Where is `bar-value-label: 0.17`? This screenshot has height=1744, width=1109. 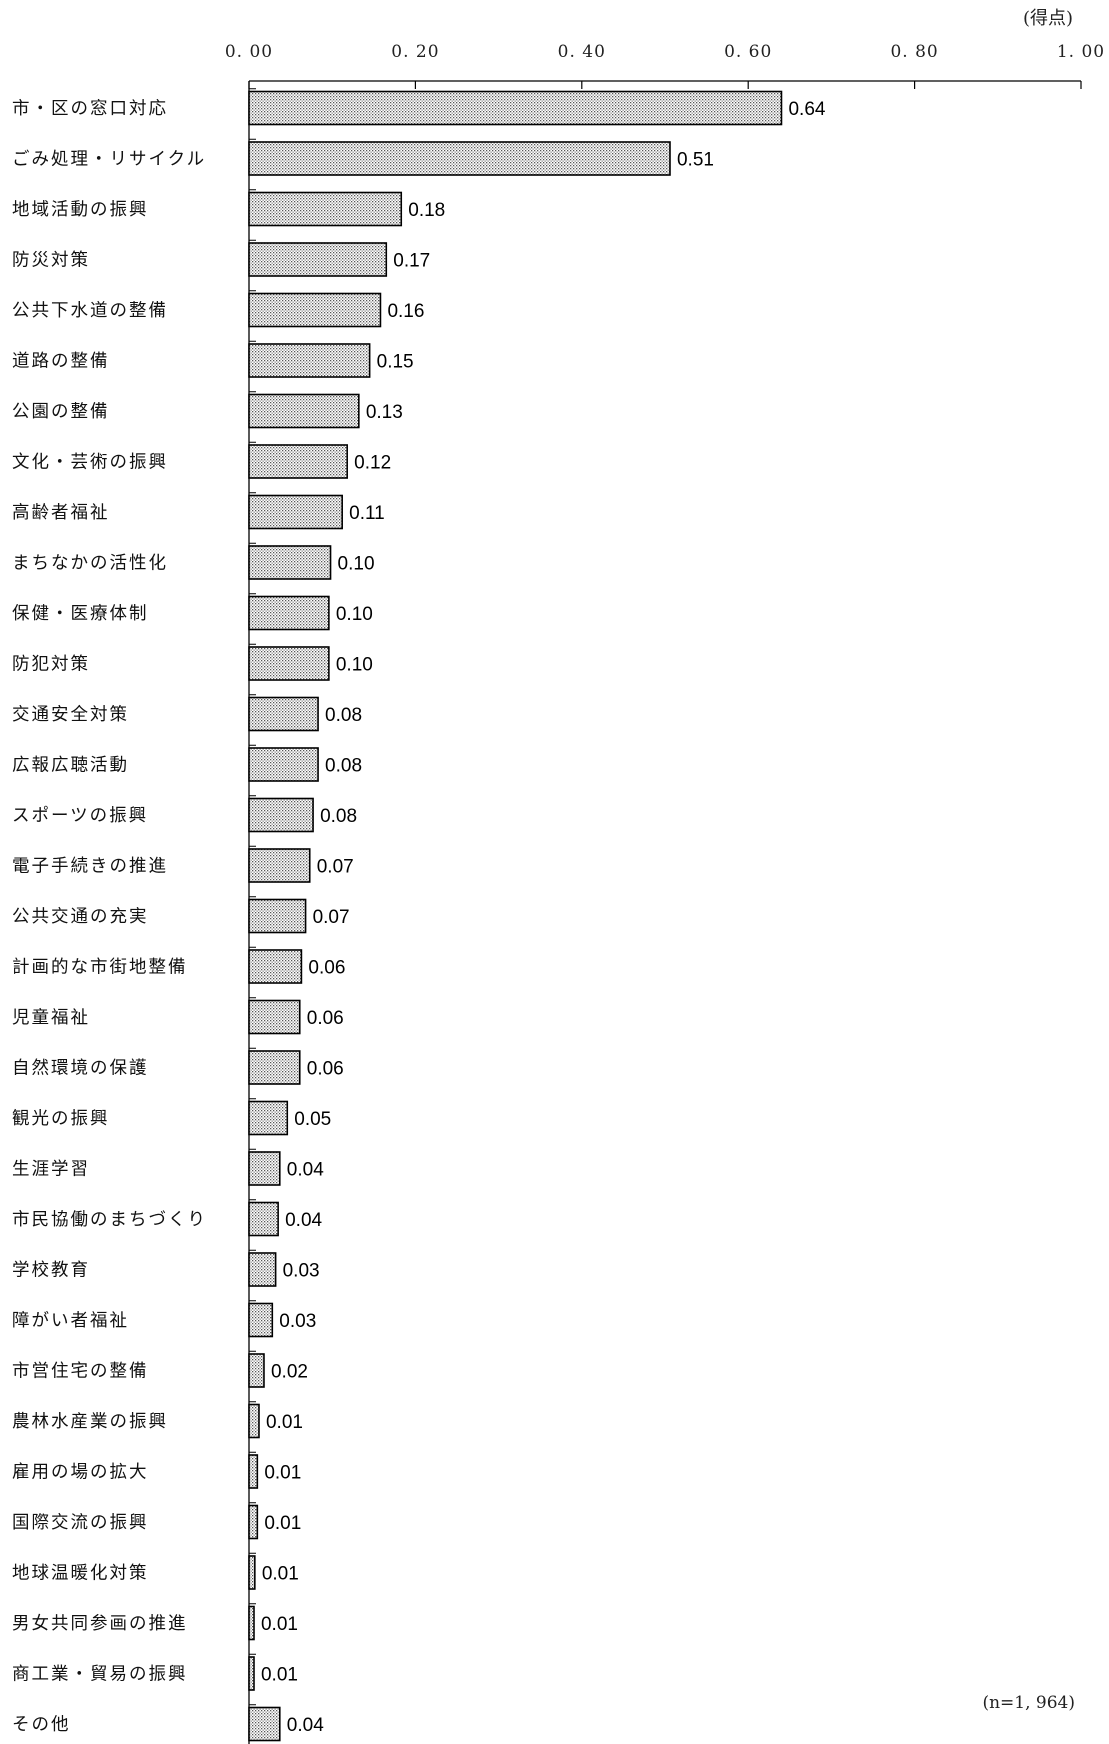 bar-value-label: 0.17 is located at coordinates (411, 261).